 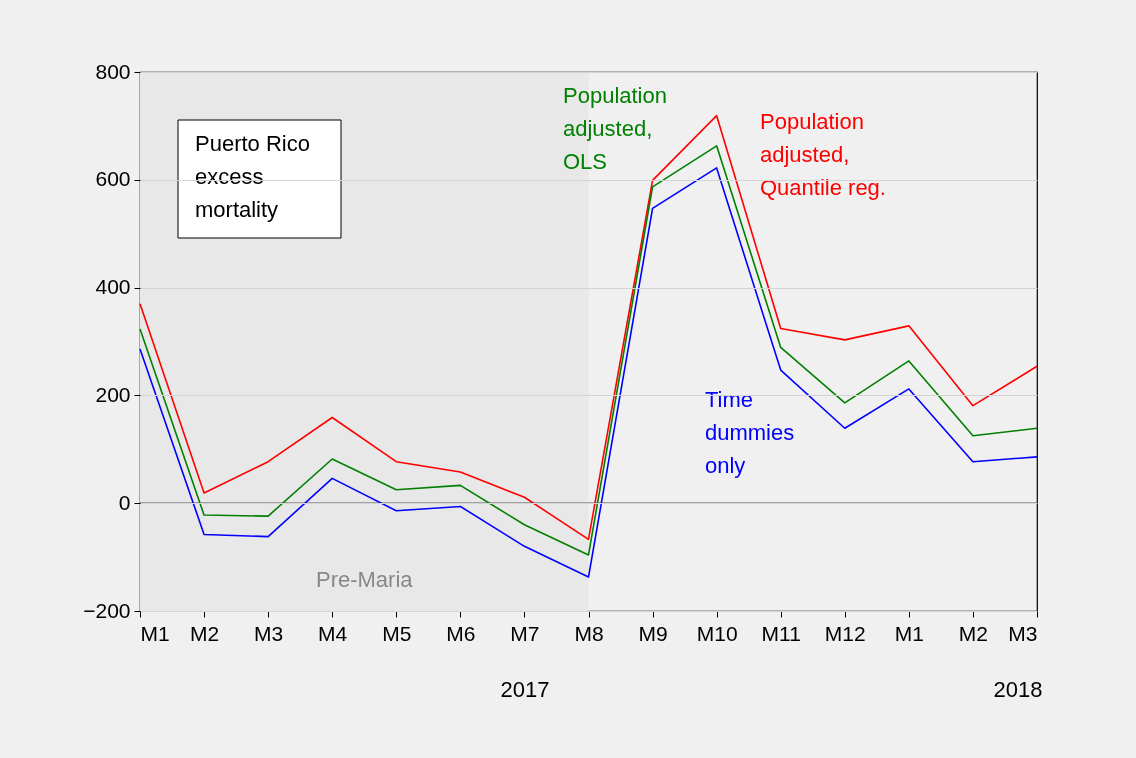 I want to click on x-tick-label: M8, so click(x=589, y=633).